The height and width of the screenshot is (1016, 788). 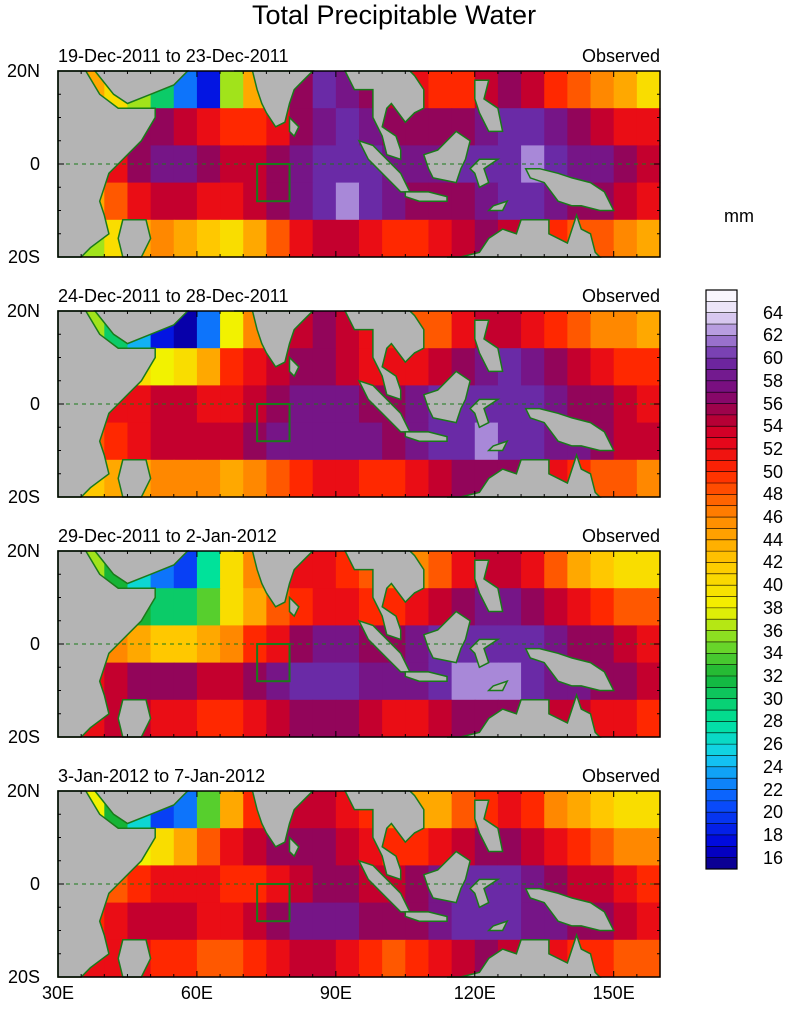 What do you see at coordinates (773, 789) in the screenshot?
I see `colorbar-label: 22` at bounding box center [773, 789].